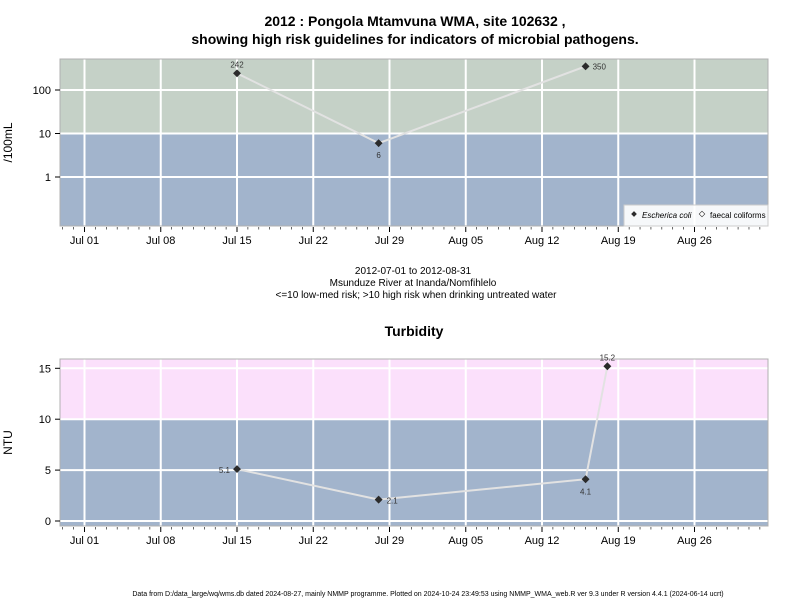 Image resolution: width=800 pixels, height=600 pixels. Describe the element at coordinates (586, 491) in the screenshot. I see `data-label: 4.1` at that location.